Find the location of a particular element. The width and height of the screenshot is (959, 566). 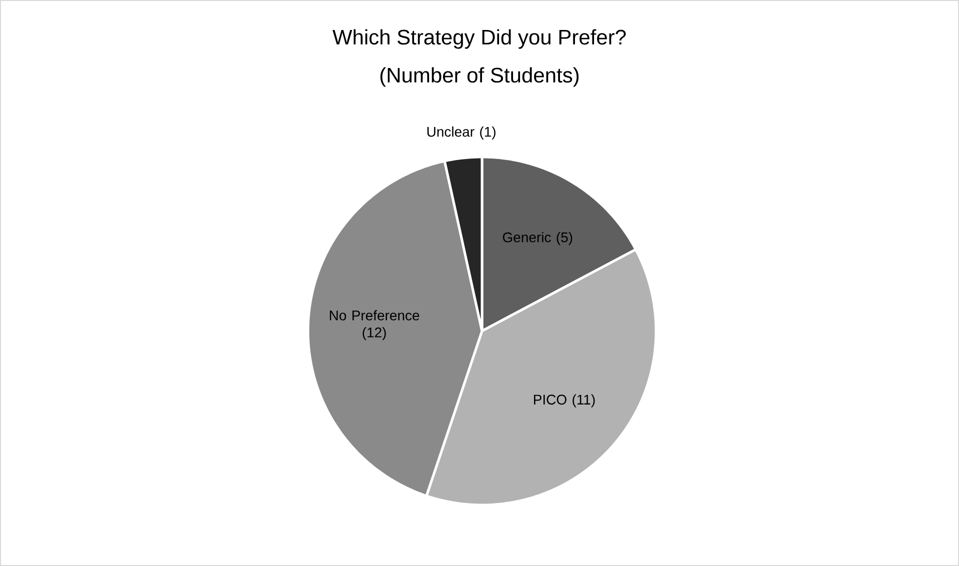

slice-label: No Preference is located at coordinates (375, 315).